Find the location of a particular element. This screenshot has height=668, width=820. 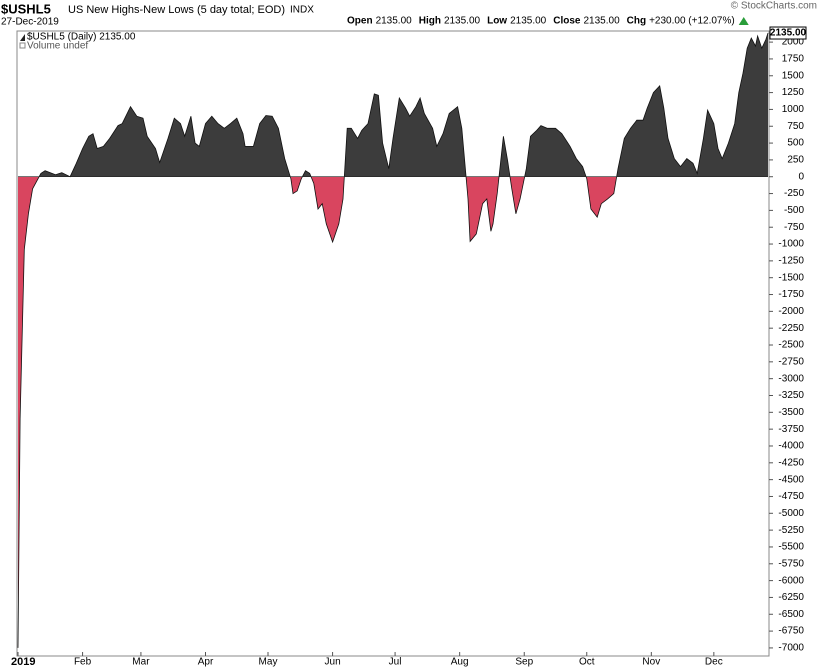

y-tick-label: 2000 is located at coordinates (793, 42).